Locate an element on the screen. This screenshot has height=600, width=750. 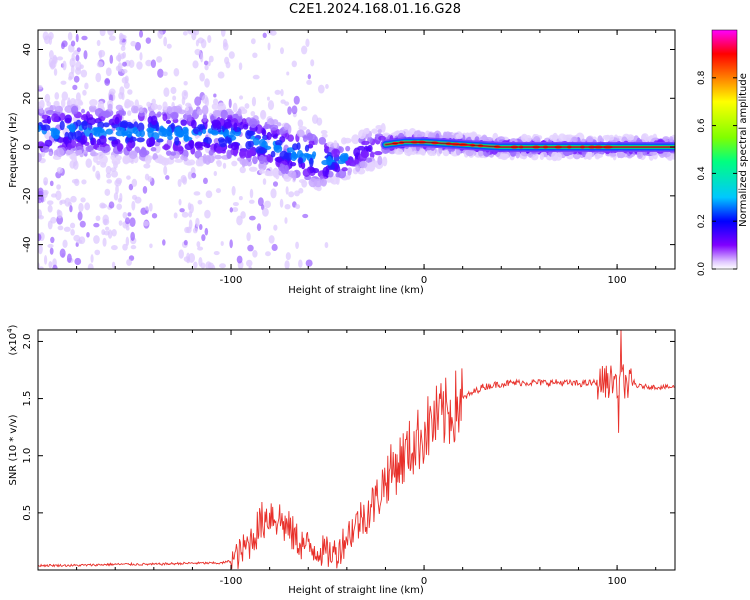
spectrogram-xlabel: Height of straight line (km) is located at coordinates (356, 290).